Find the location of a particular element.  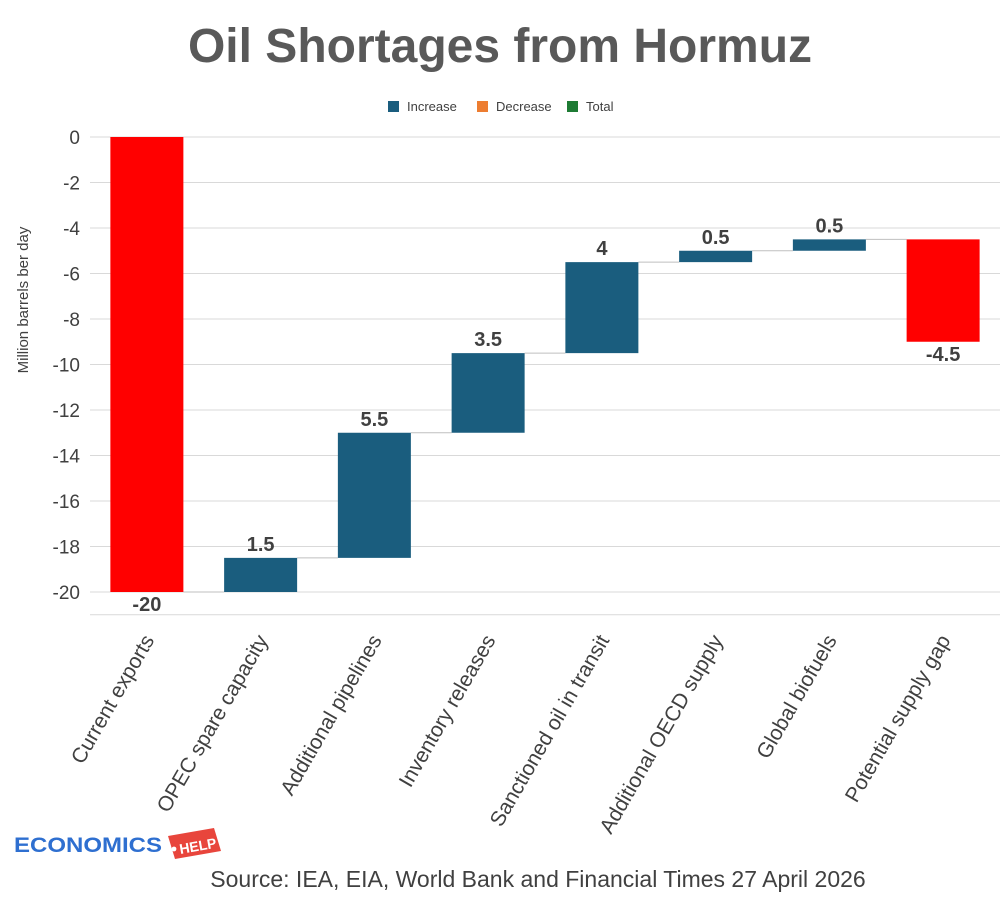

data-label: 4 is located at coordinates (602, 249).